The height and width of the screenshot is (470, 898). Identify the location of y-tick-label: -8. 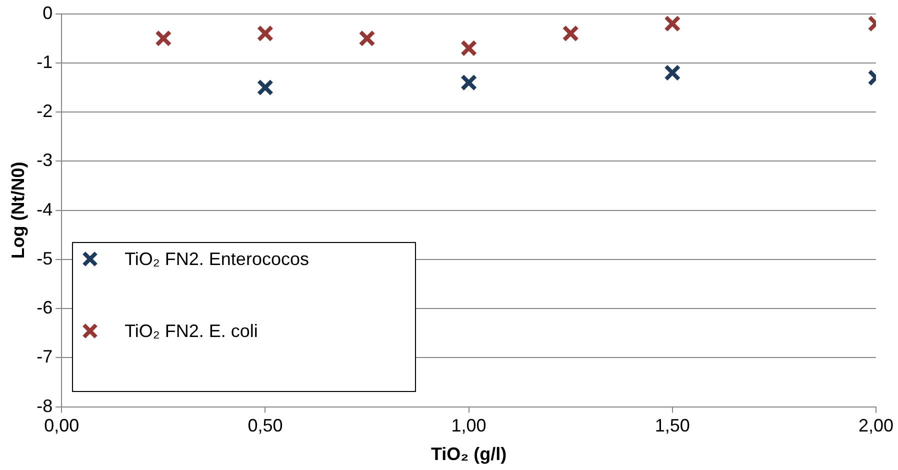
(44, 406).